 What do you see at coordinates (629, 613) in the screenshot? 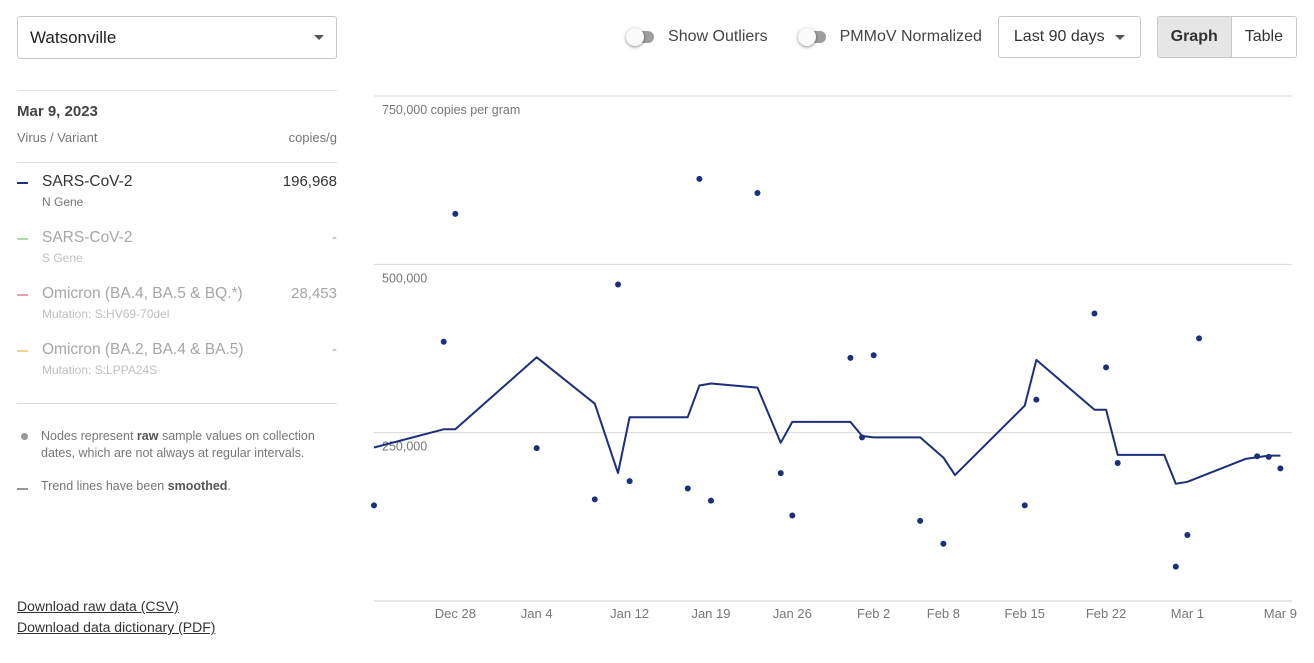
I see `x-tick-label: Jan 12` at bounding box center [629, 613].